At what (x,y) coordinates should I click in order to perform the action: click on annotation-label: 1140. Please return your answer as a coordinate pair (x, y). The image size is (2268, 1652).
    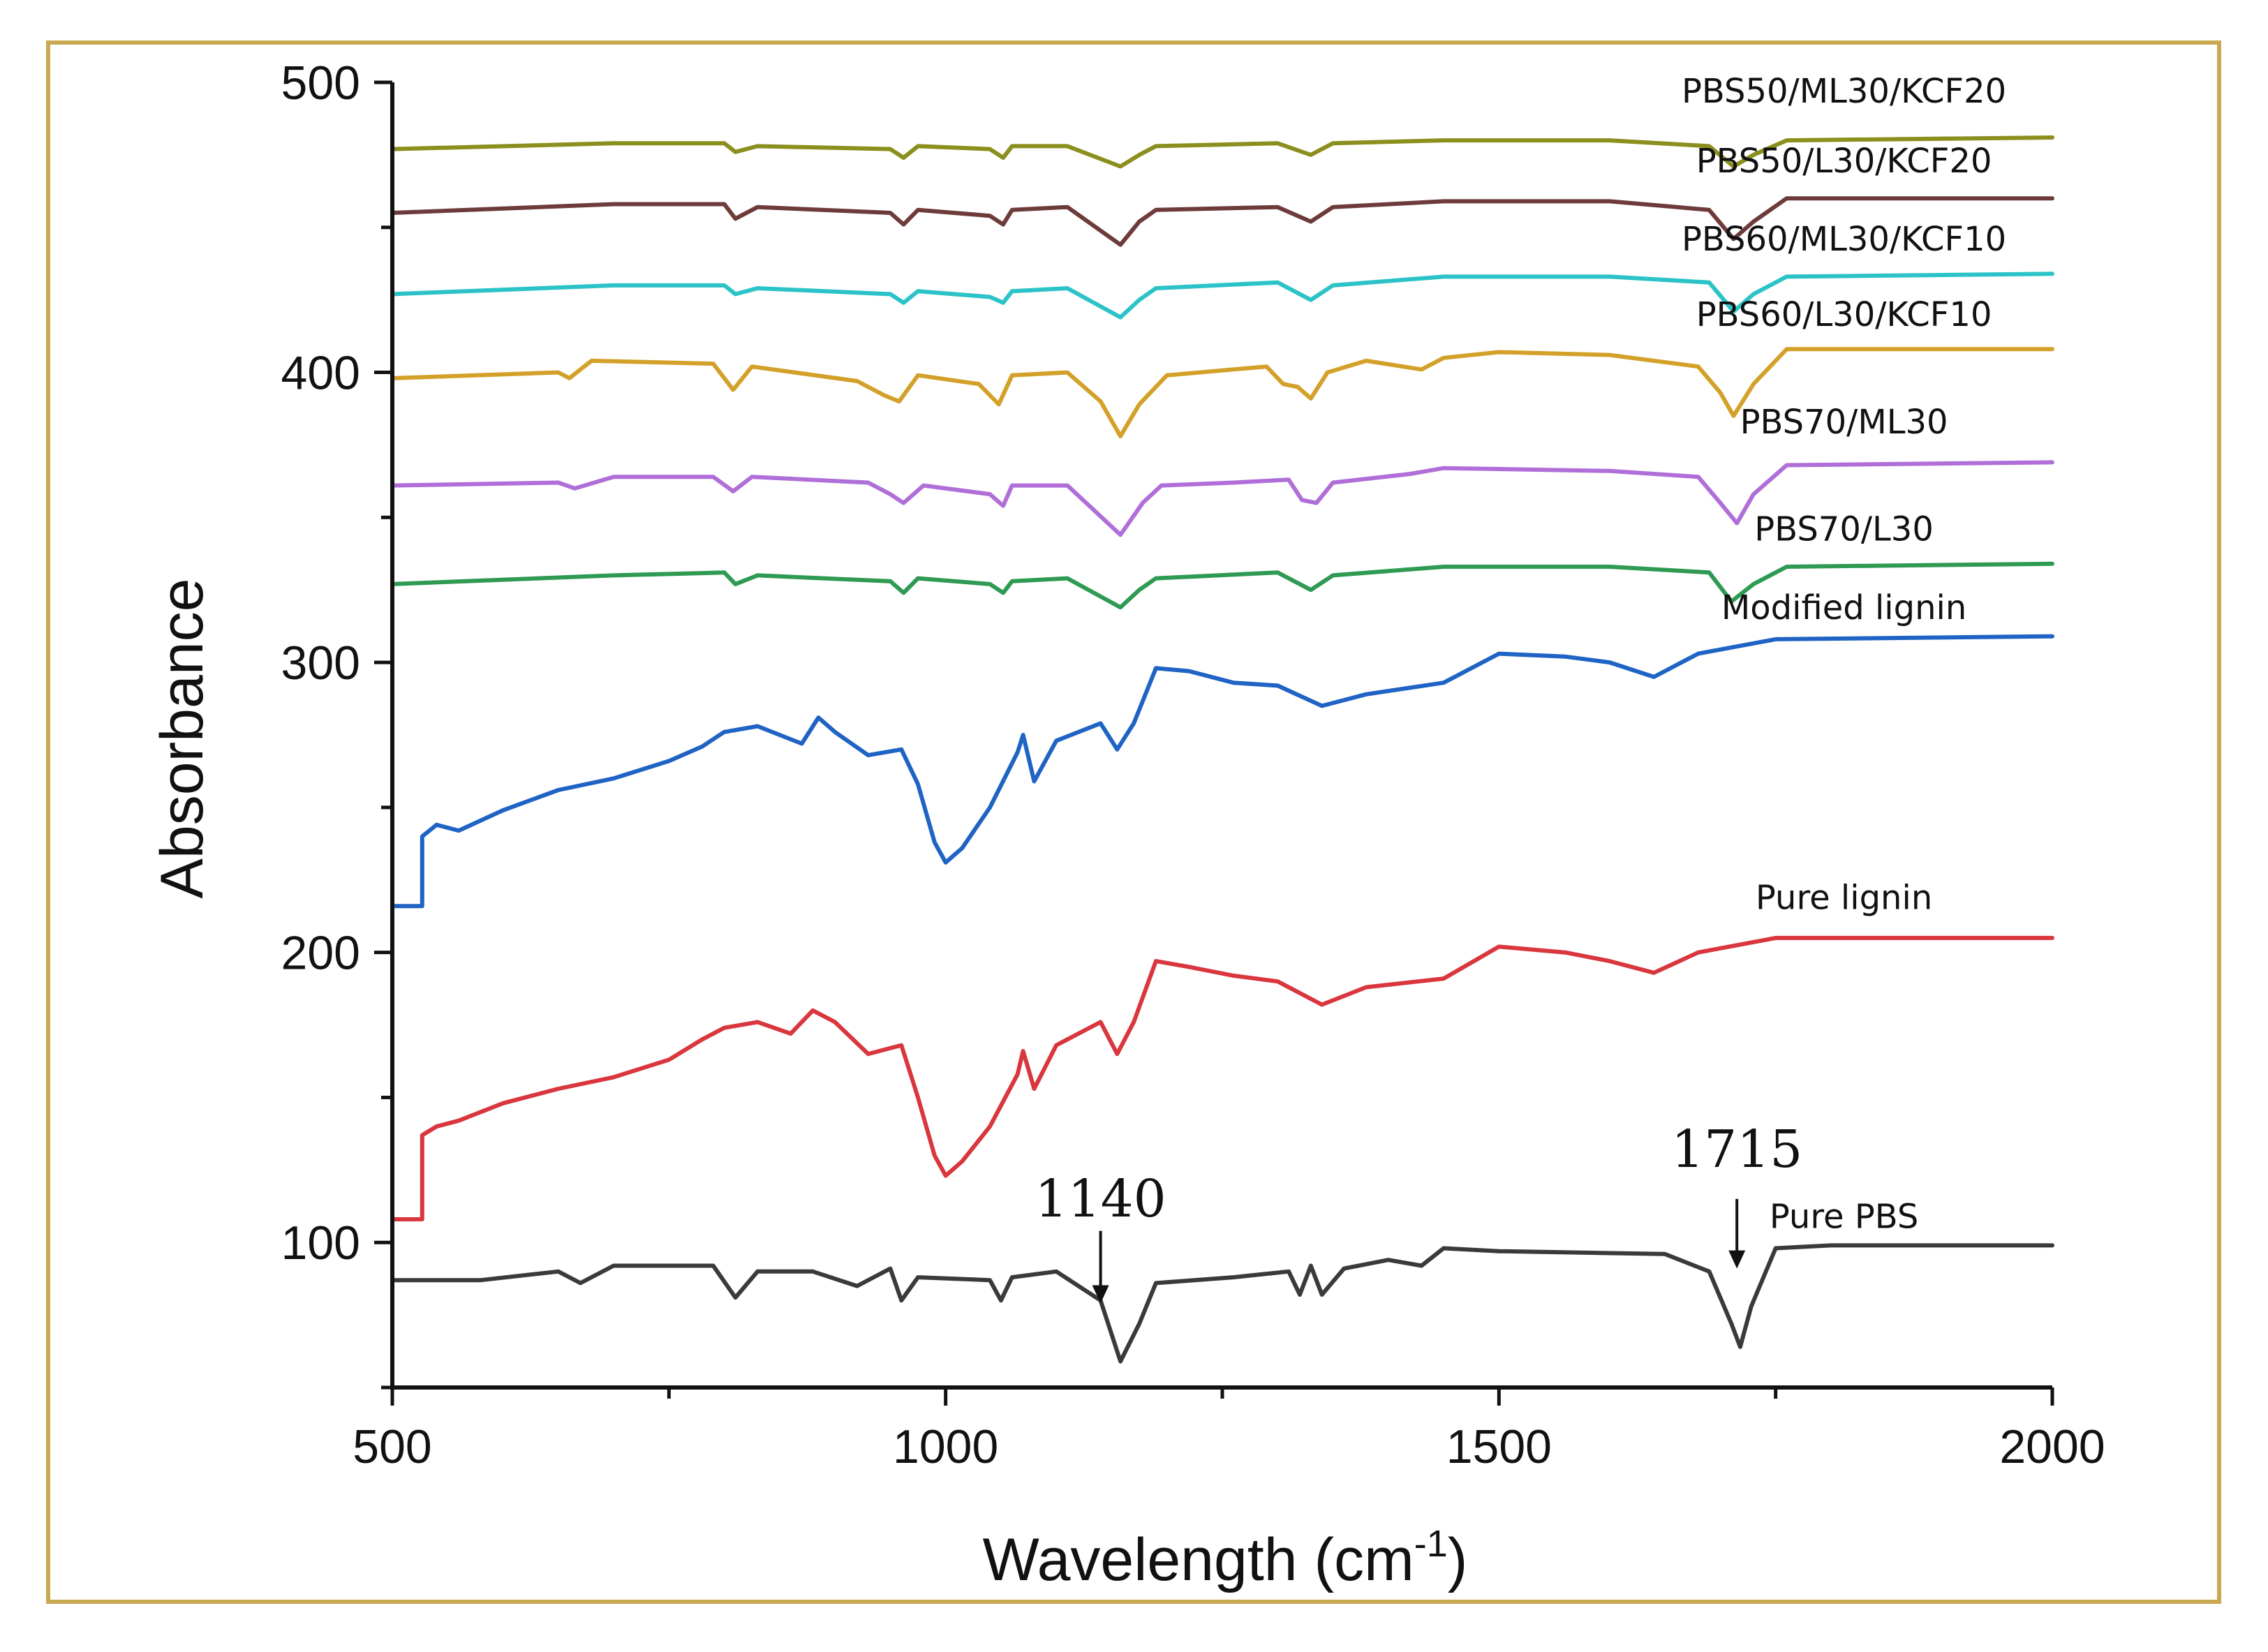
    Looking at the image, I should click on (1100, 1199).